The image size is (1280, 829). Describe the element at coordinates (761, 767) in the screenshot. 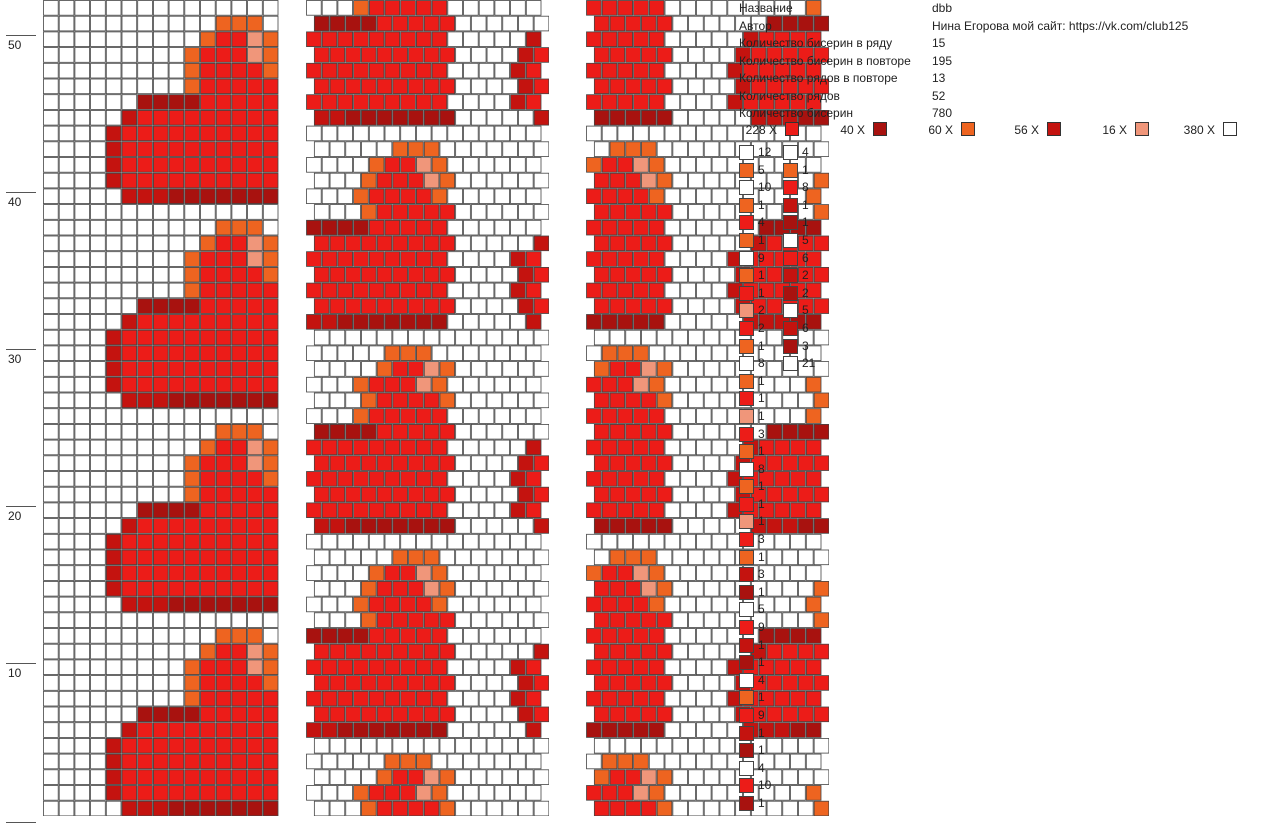

I see `sequence-count: 4` at that location.